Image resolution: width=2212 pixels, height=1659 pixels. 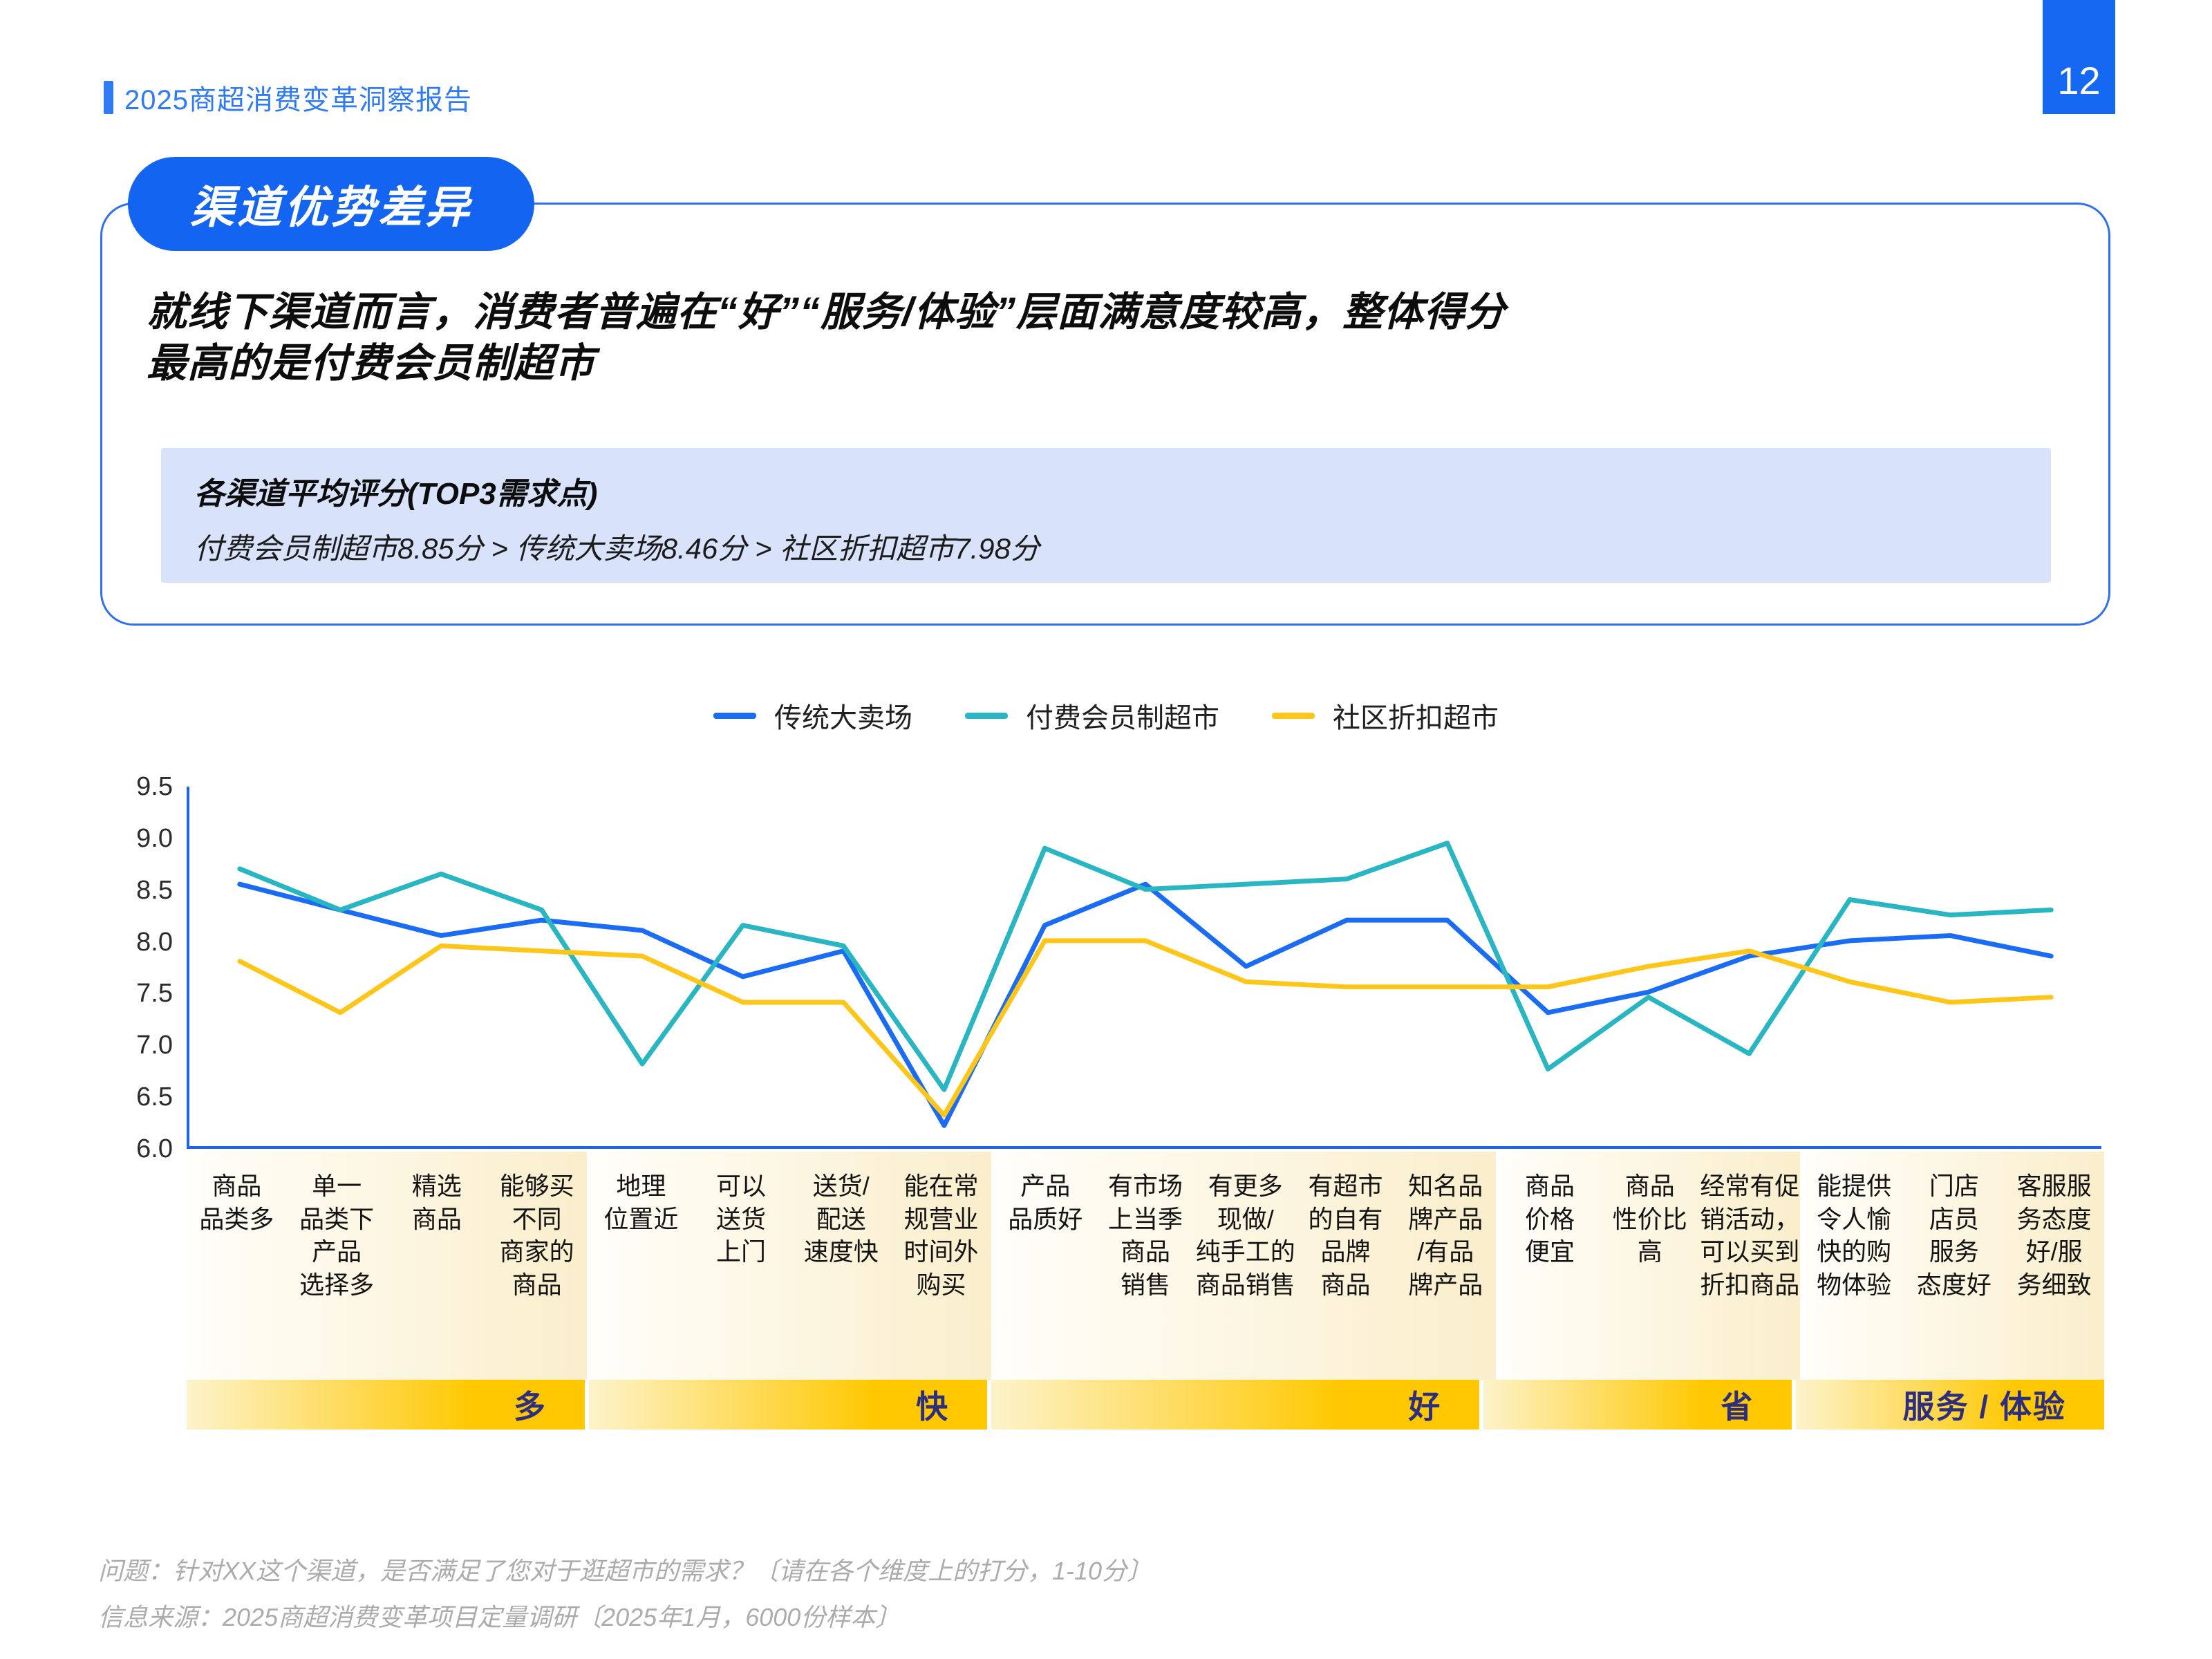 I want to click on report-title: 2025商超消费变革洞察报告, so click(x=298, y=100).